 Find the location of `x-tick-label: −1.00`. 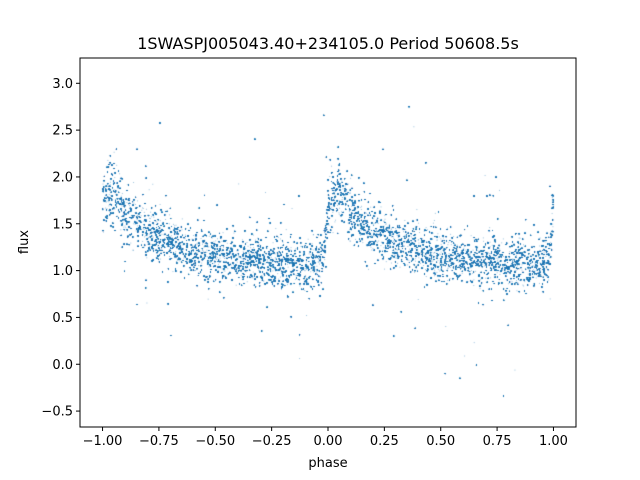

x-tick-label: −1.00 is located at coordinates (103, 441).